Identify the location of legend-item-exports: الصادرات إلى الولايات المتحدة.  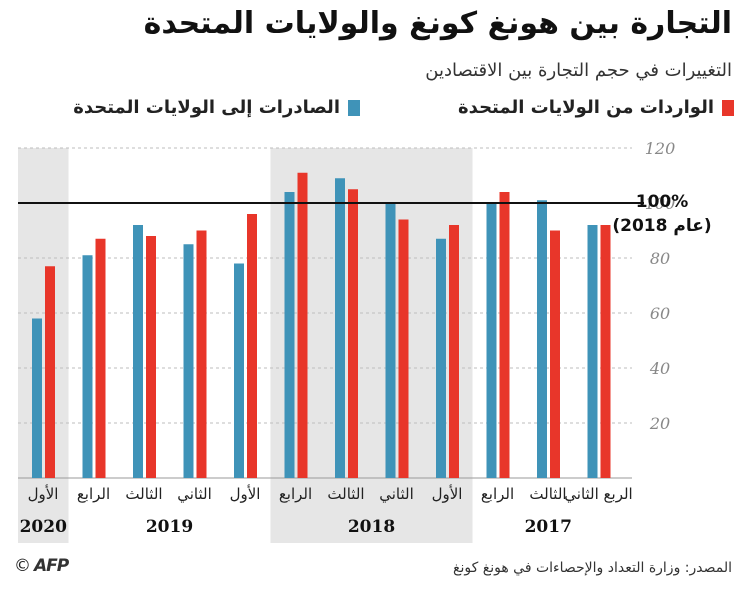
(216, 107).